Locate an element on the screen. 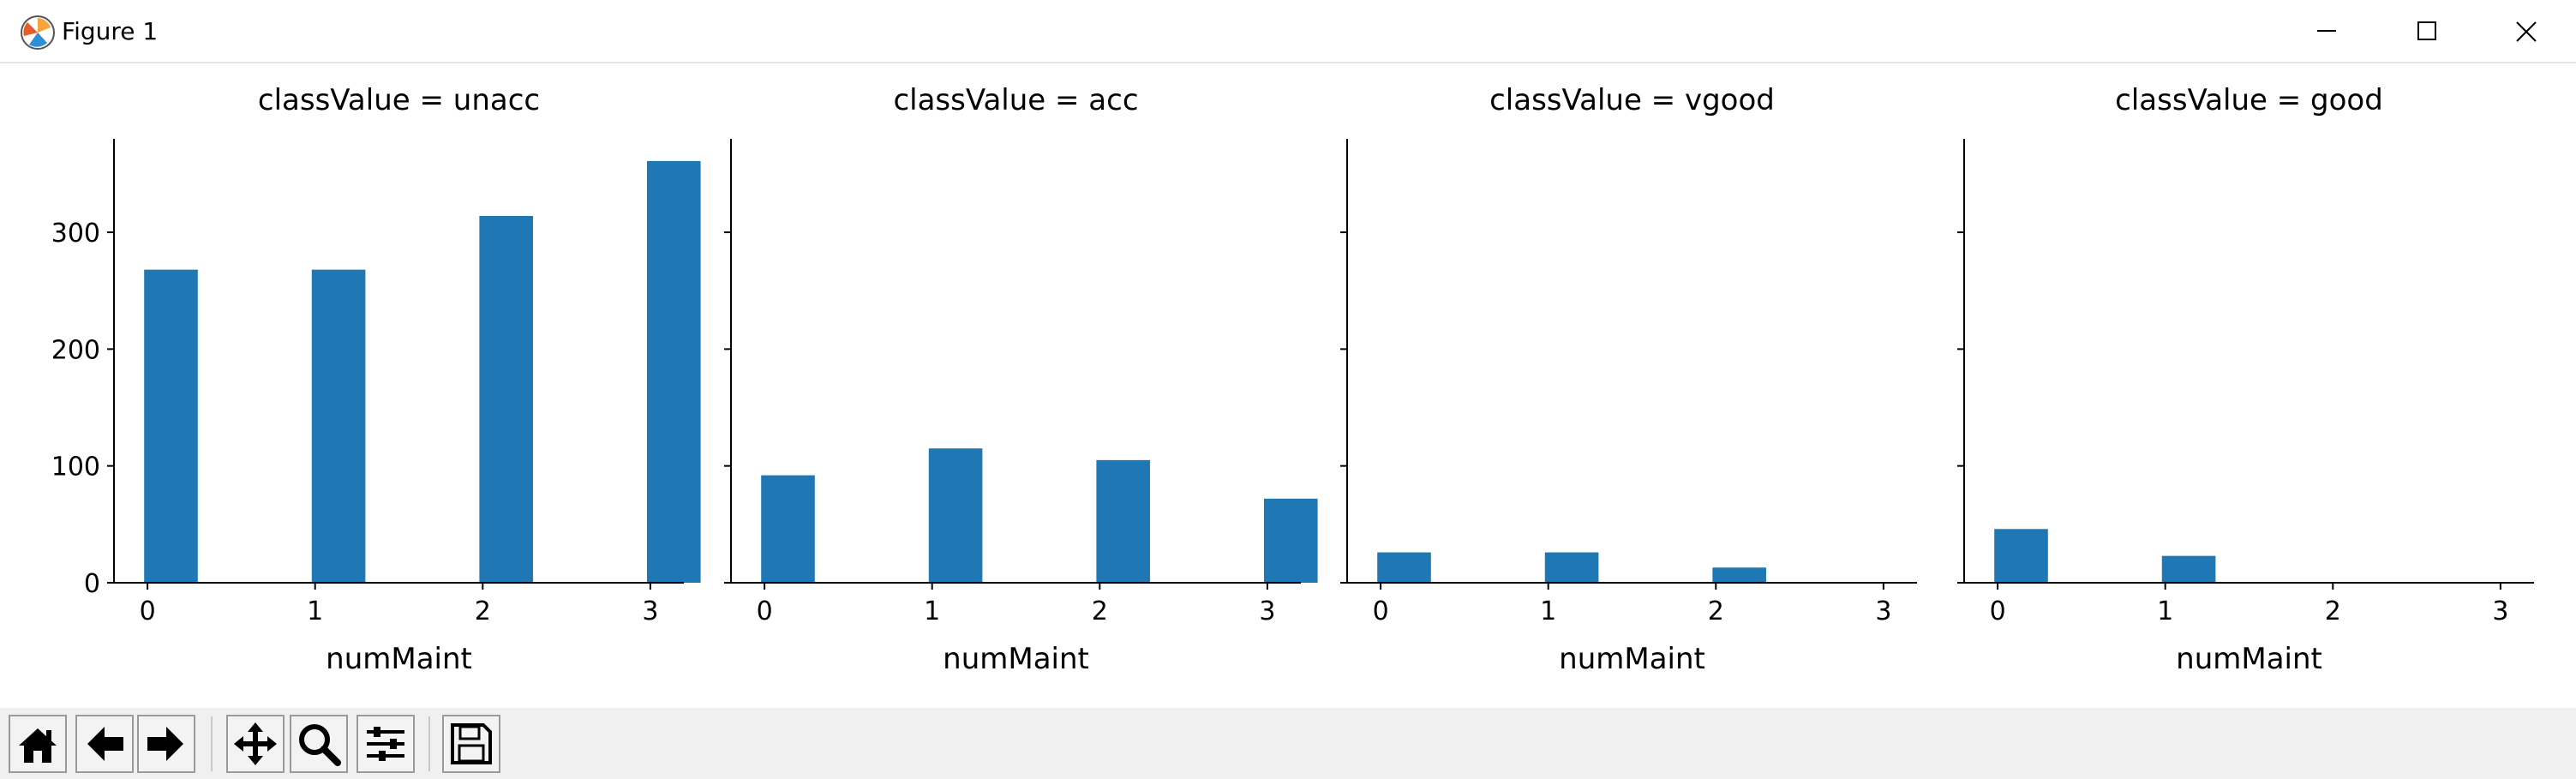 This screenshot has height=779, width=2576. save-icon is located at coordinates (471, 743).